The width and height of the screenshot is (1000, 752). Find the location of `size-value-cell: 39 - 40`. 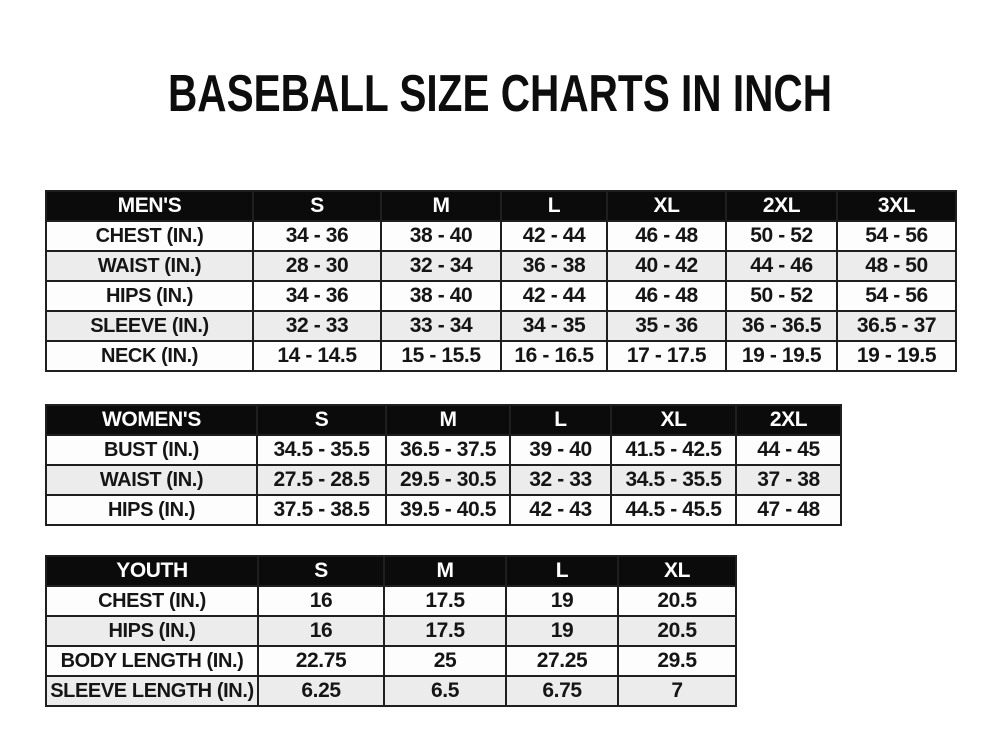

size-value-cell: 39 - 40 is located at coordinates (560, 450).